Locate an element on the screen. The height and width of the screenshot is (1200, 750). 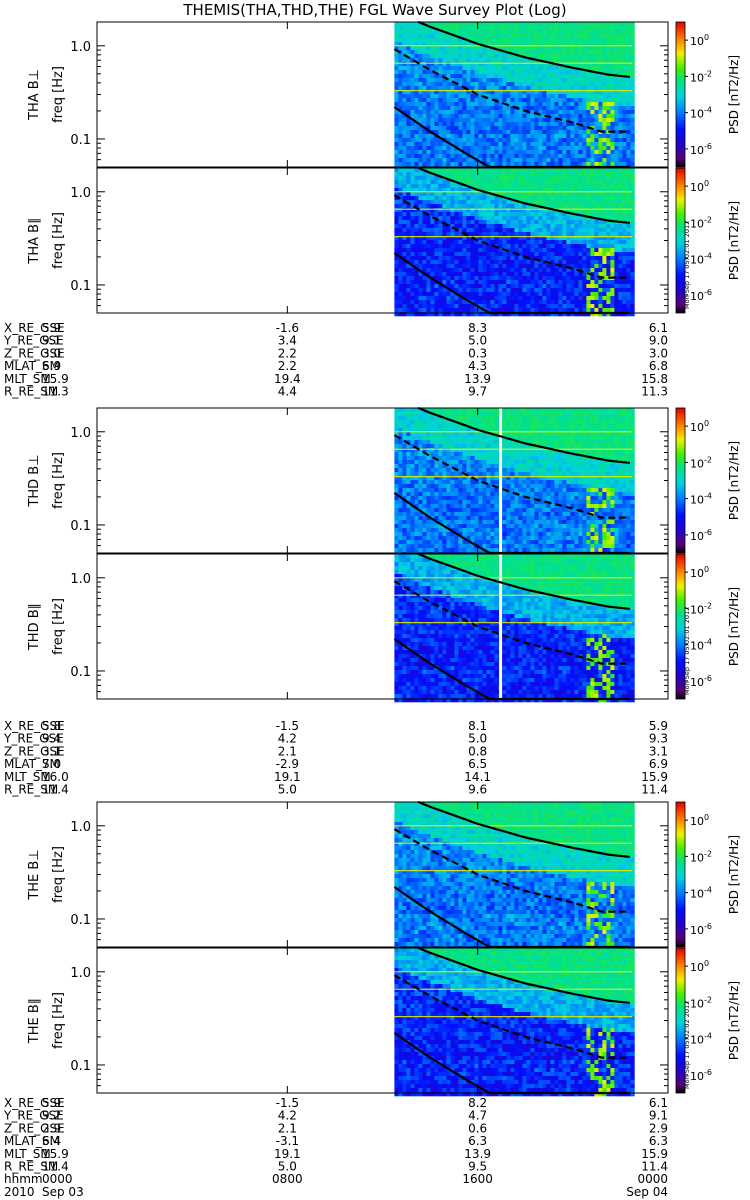
panel-label: THE B∥ is located at coordinates (34, 1021).